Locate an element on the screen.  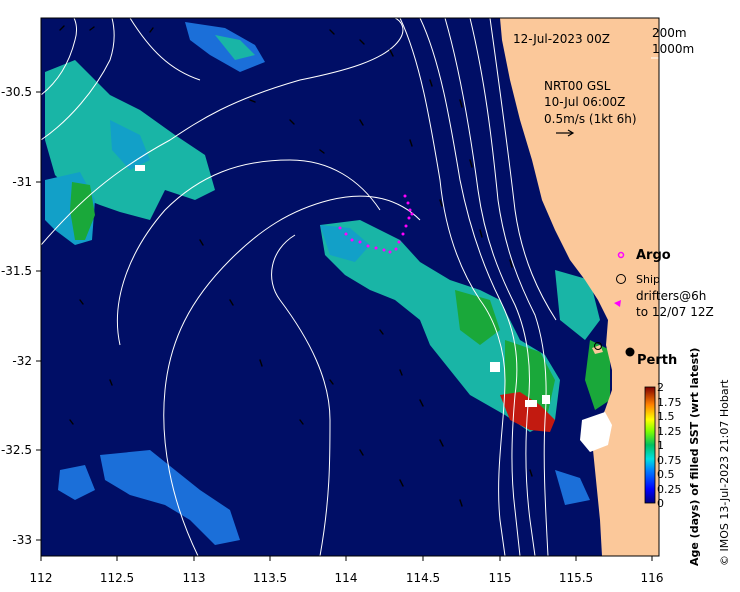
current-scale: 0.5m/s (1kt 6h) is located at coordinates (590, 119).